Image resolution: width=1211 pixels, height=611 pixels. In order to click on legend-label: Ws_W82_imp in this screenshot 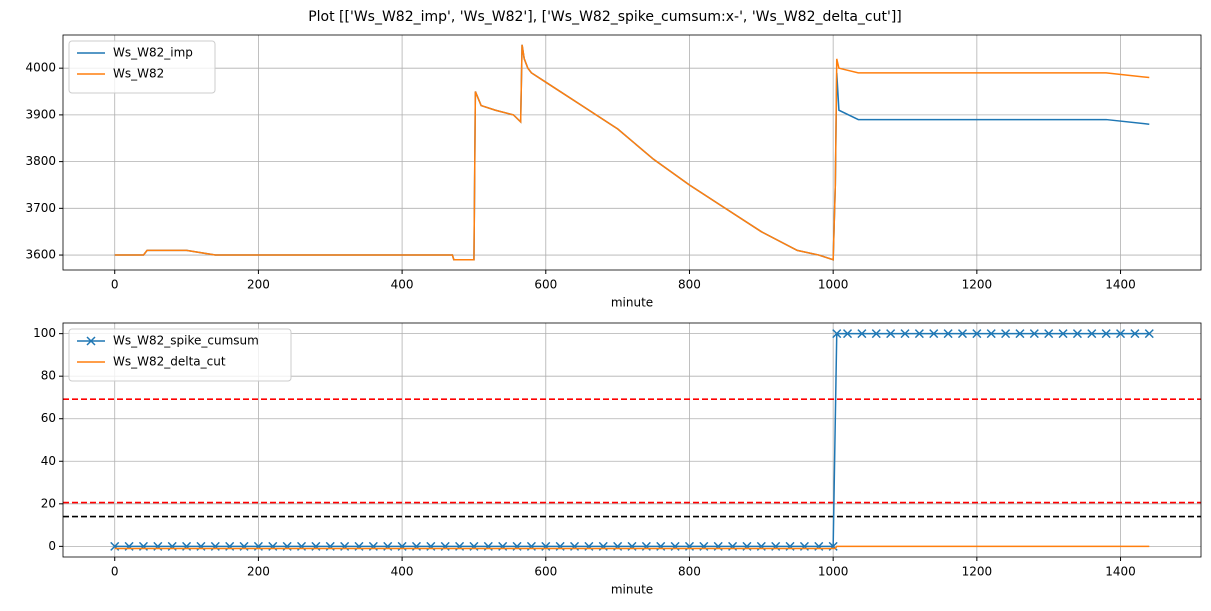, I will do `click(153, 53)`.